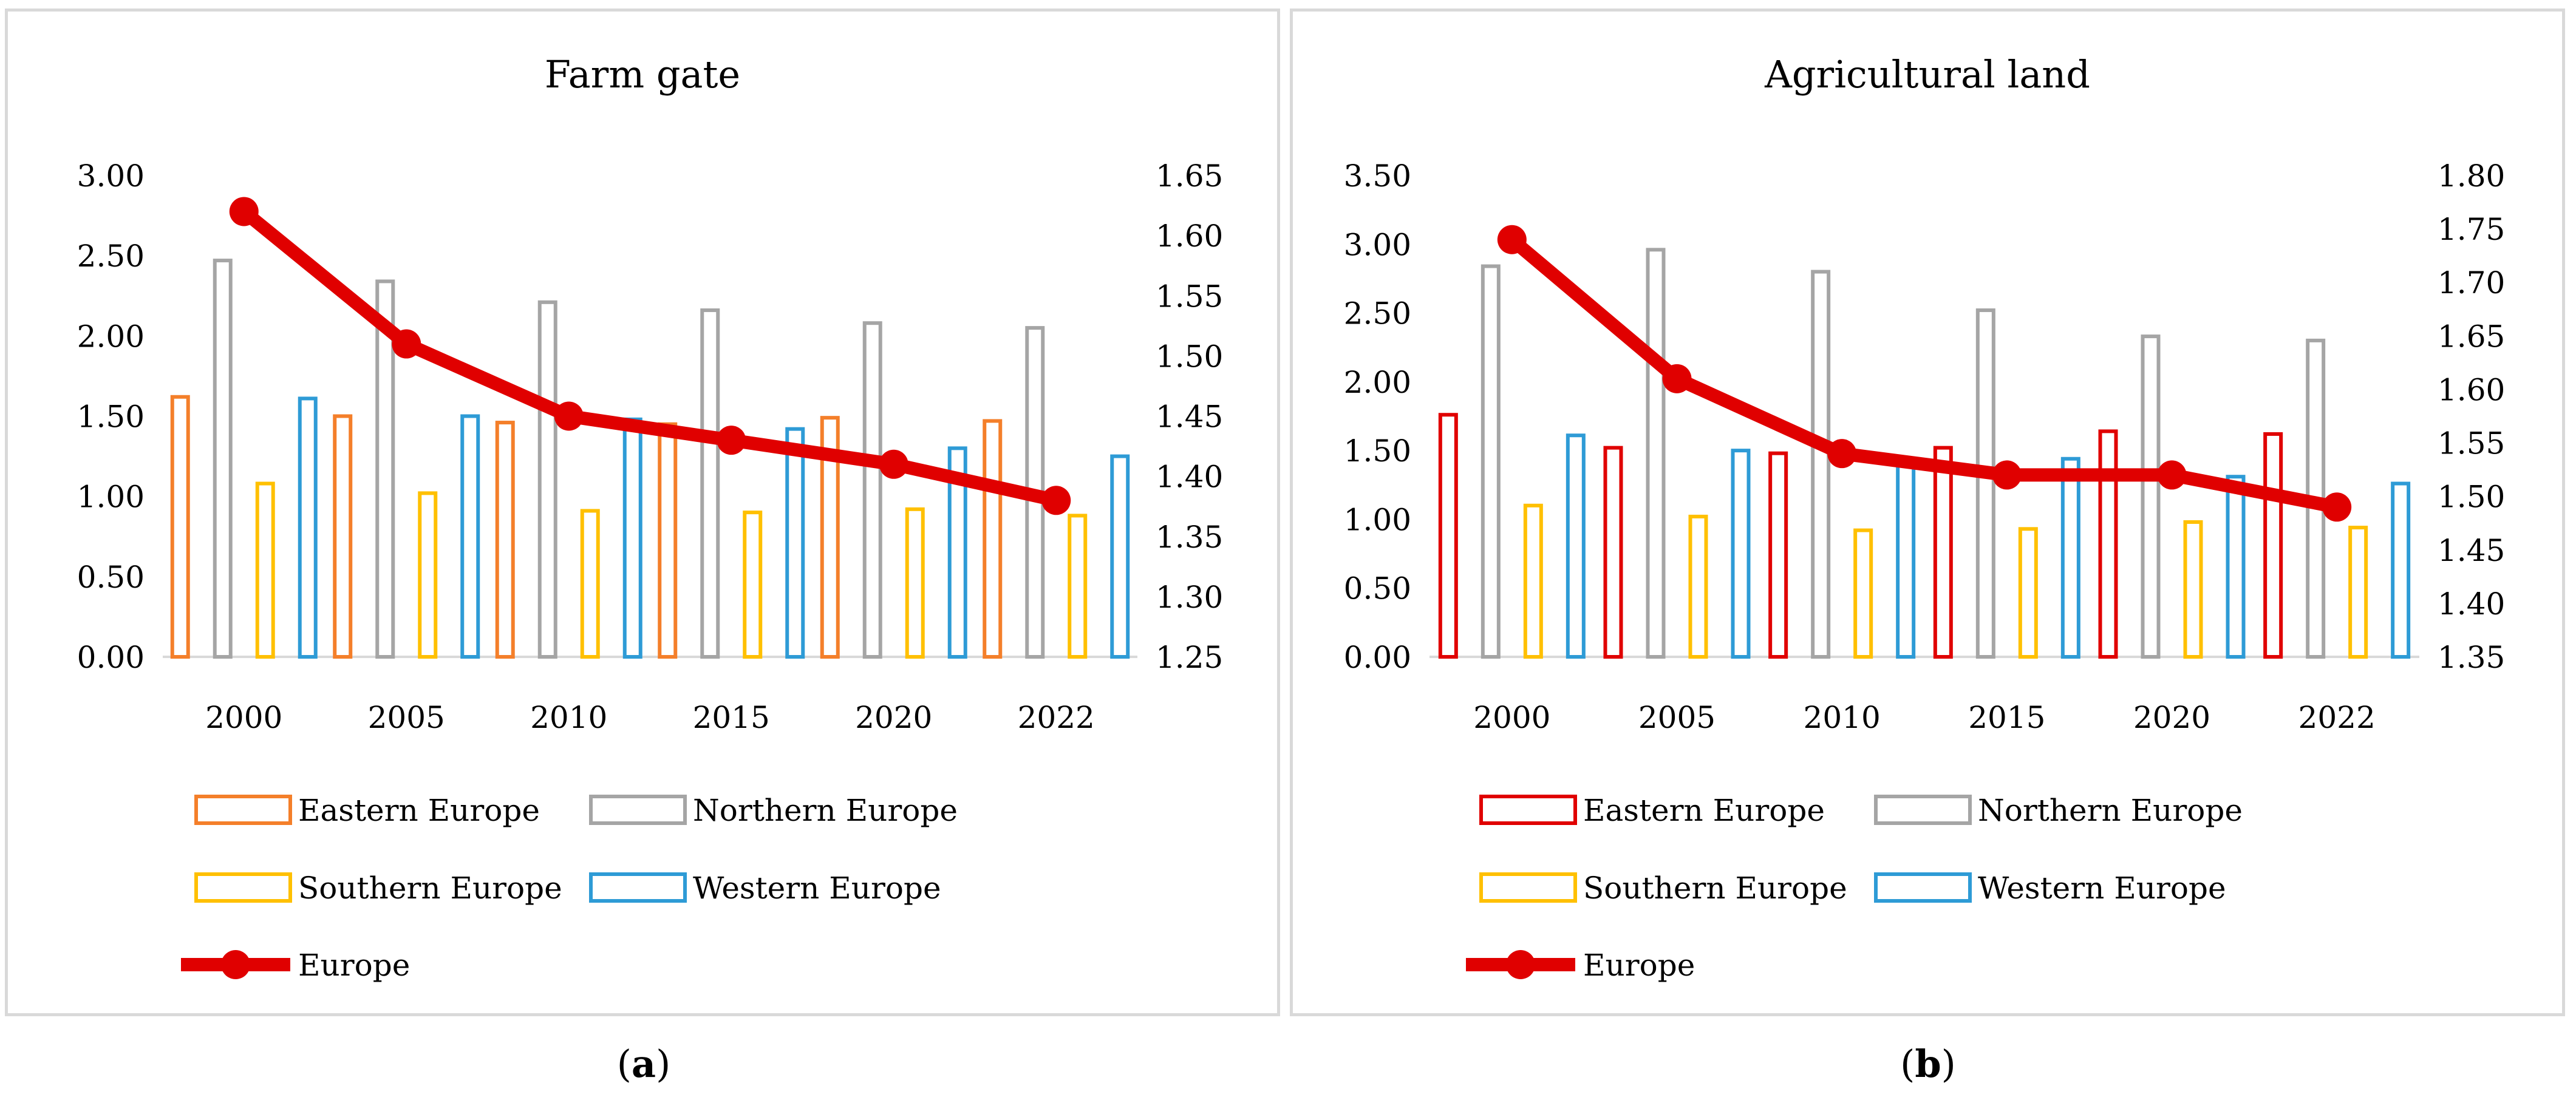  Describe the element at coordinates (1057, 717) in the screenshot. I see `x-axis-tick-label: 2022` at that location.